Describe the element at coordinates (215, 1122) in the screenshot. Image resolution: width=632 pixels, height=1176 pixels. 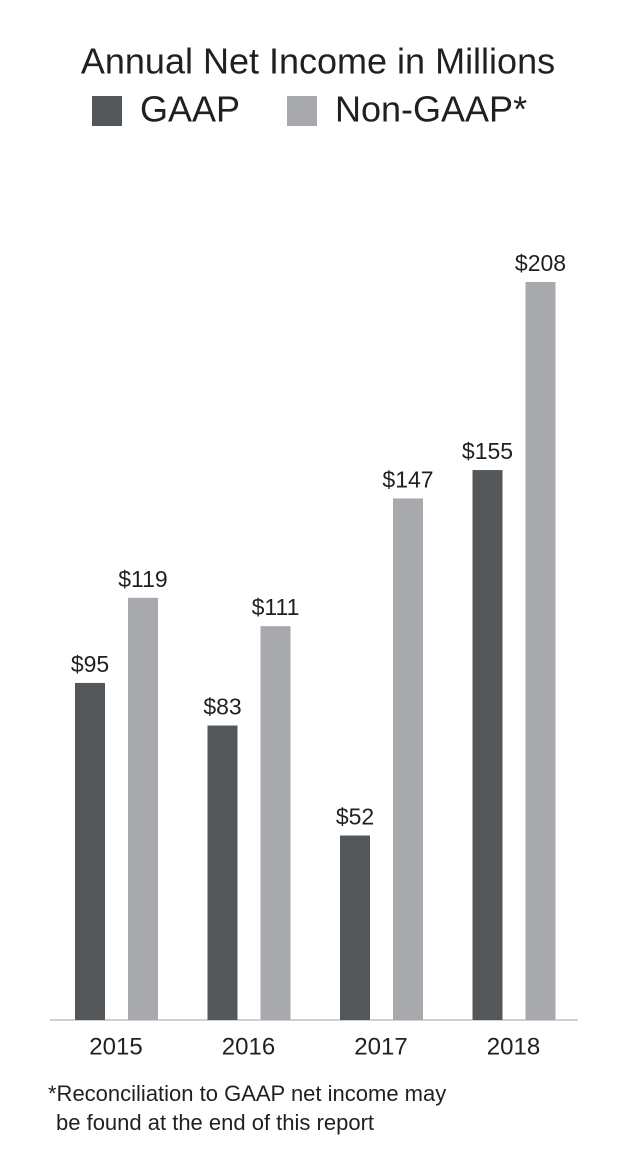
I see `footnote: be found at the end of this report` at that location.